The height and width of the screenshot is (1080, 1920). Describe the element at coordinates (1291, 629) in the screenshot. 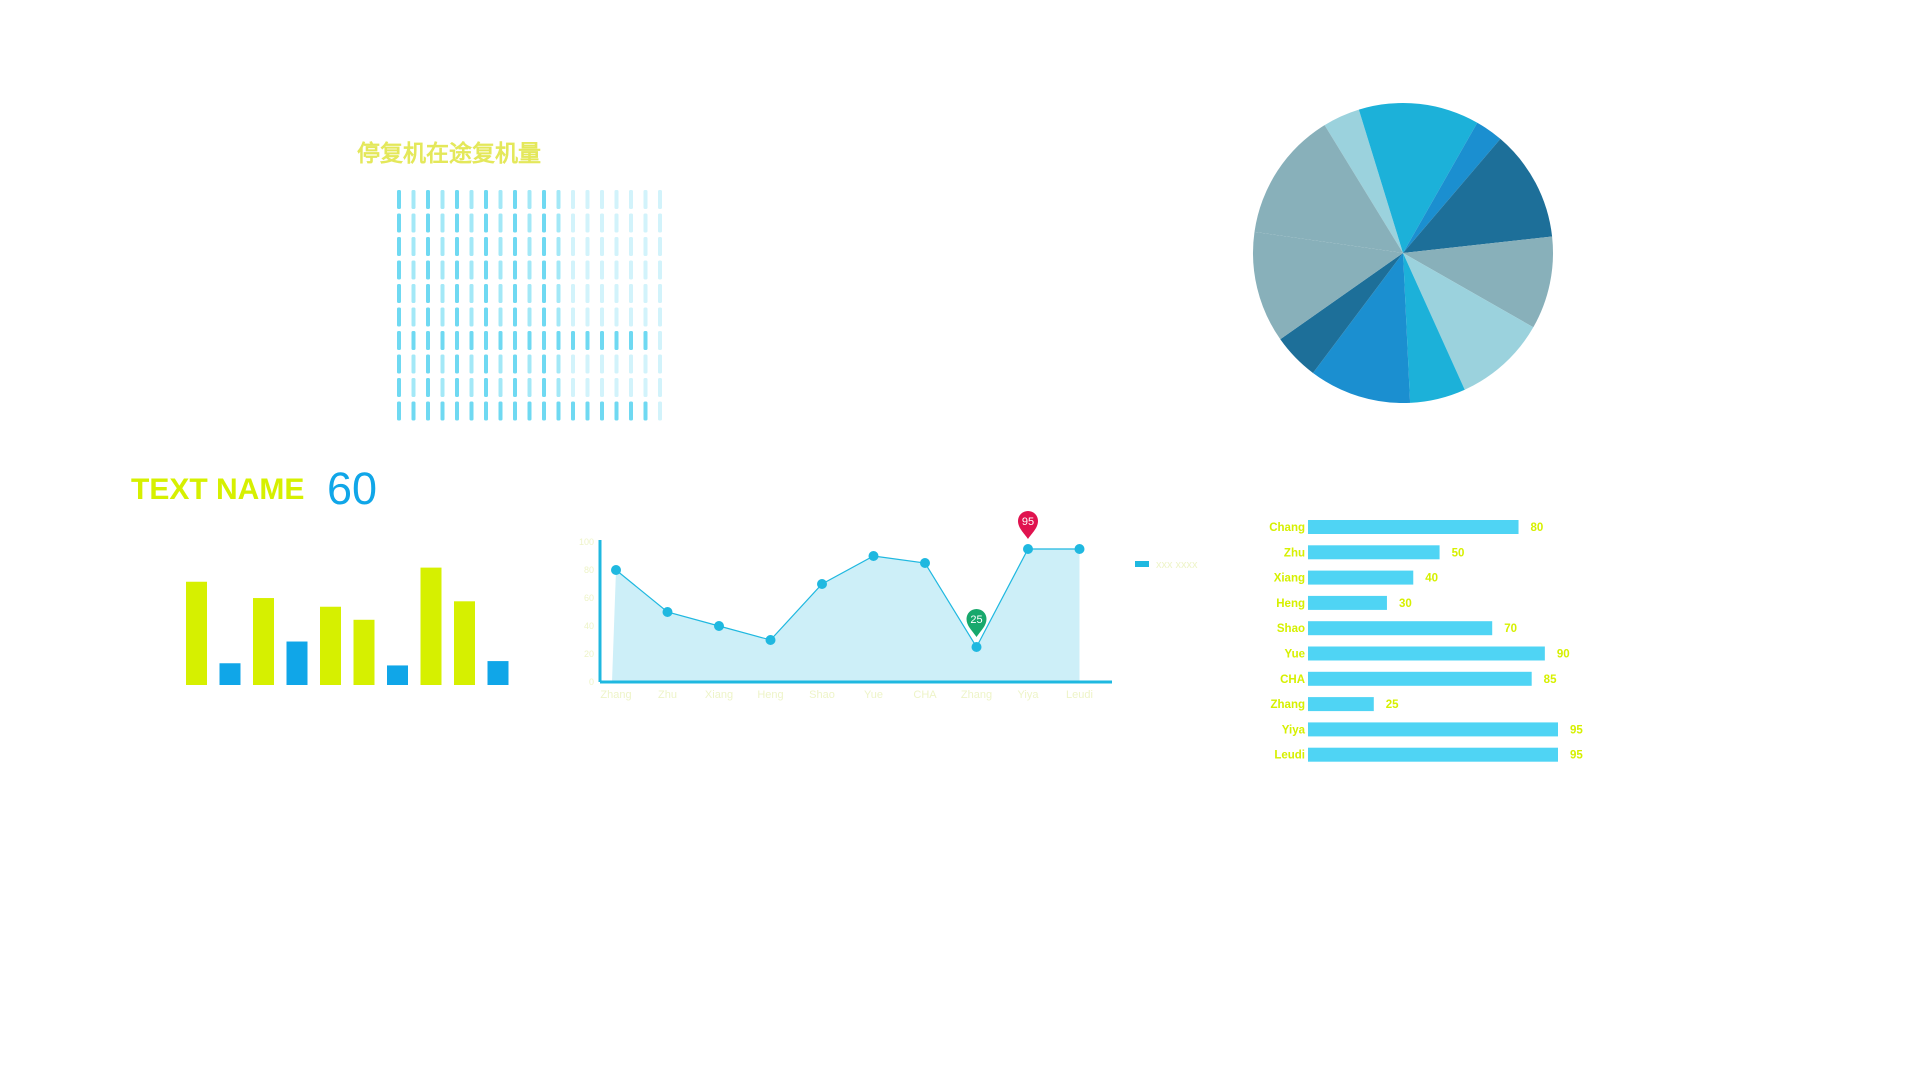

I see `hbar-category-label: Shao` at that location.